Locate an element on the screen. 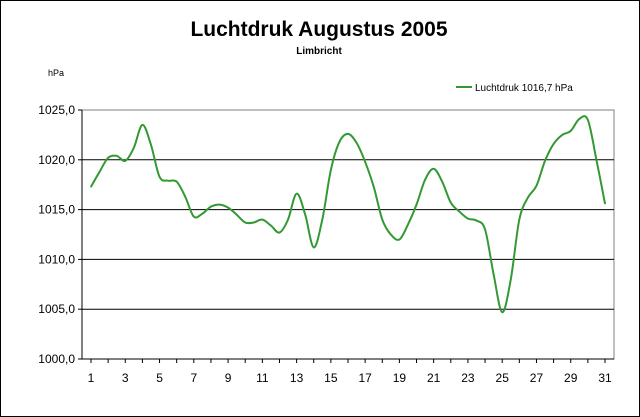  y-tick-label: 1020,0 is located at coordinates (56, 160).